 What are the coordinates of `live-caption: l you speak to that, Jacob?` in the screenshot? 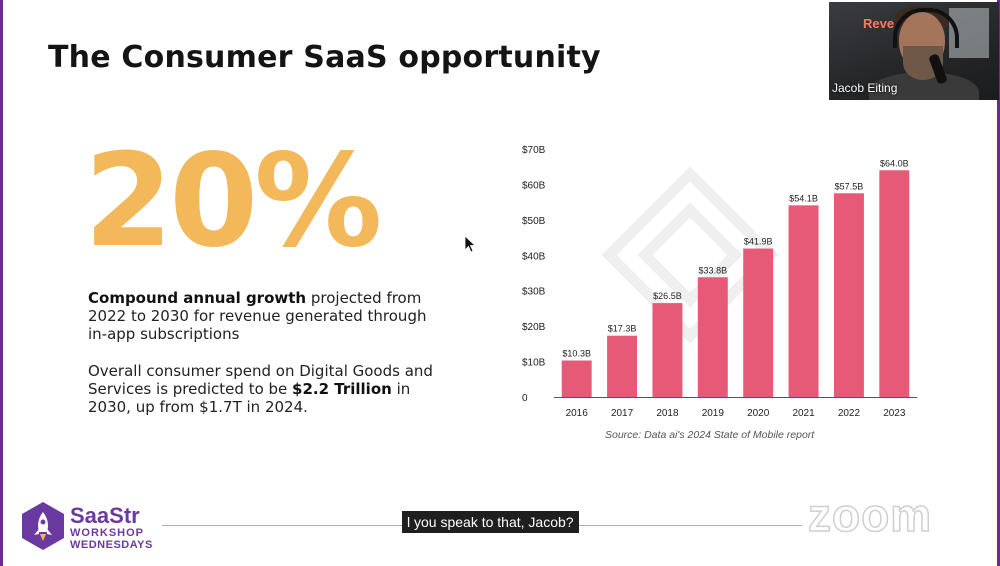 It's located at (490, 522).